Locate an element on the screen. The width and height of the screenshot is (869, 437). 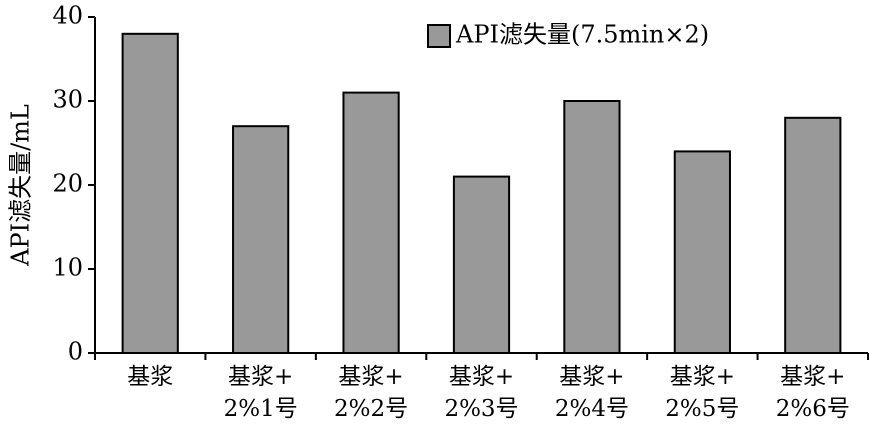
y-axis-label: API滤失量/mL is located at coordinates (21, 185).